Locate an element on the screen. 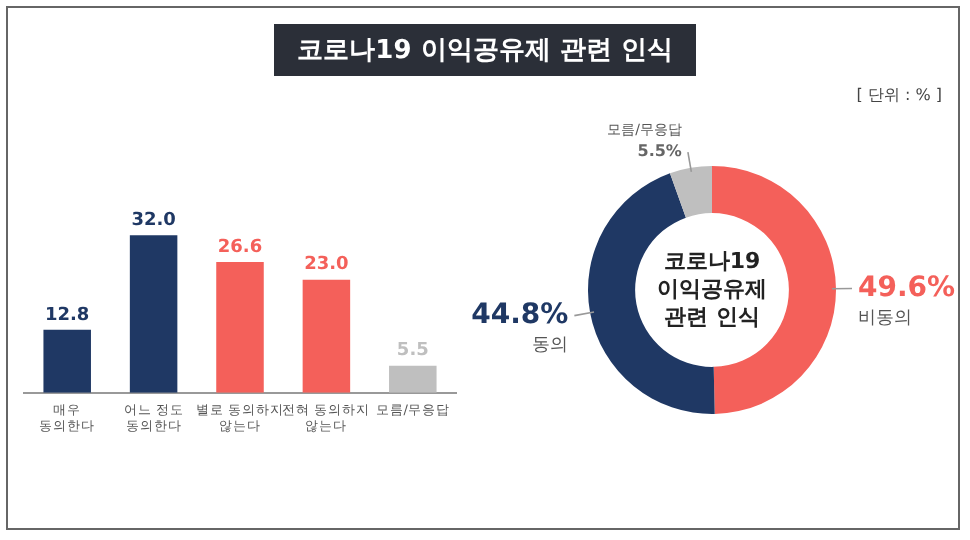 The image size is (970, 540). slice-label: 동의 is located at coordinates (550, 346).